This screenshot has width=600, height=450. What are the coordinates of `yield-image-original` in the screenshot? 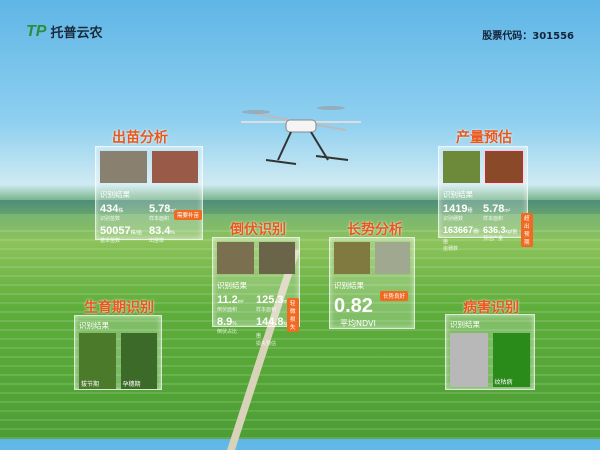 It's located at (461, 167).